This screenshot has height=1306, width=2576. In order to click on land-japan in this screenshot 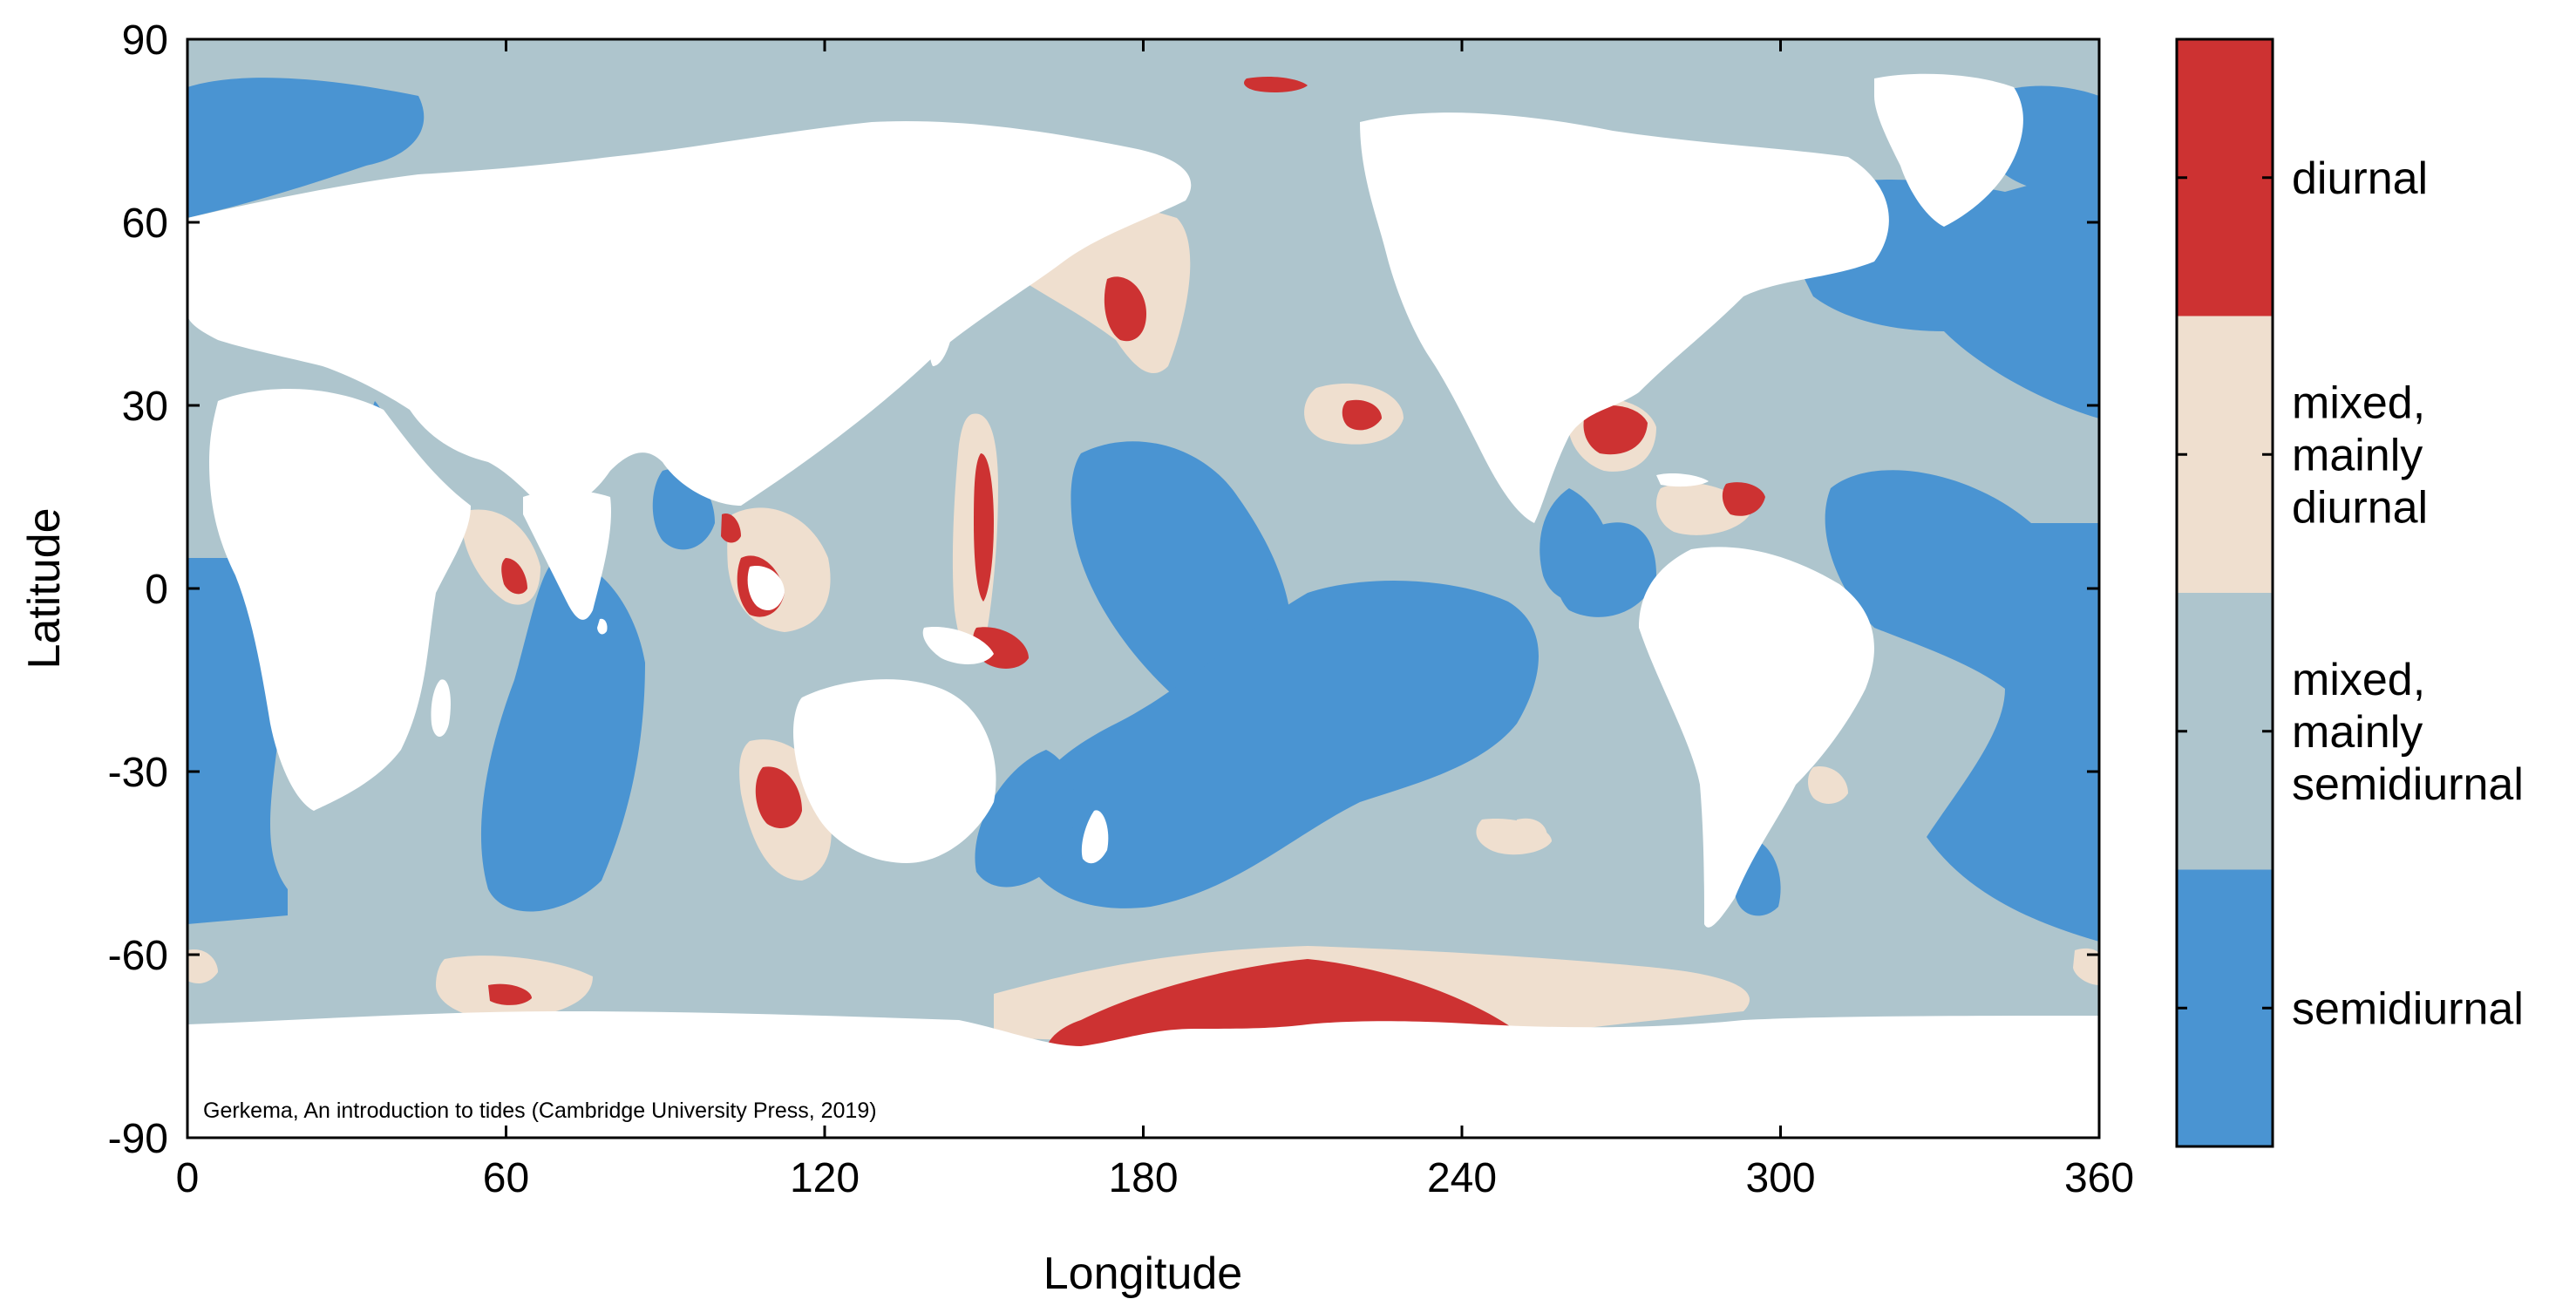, I will do `click(943, 326)`.